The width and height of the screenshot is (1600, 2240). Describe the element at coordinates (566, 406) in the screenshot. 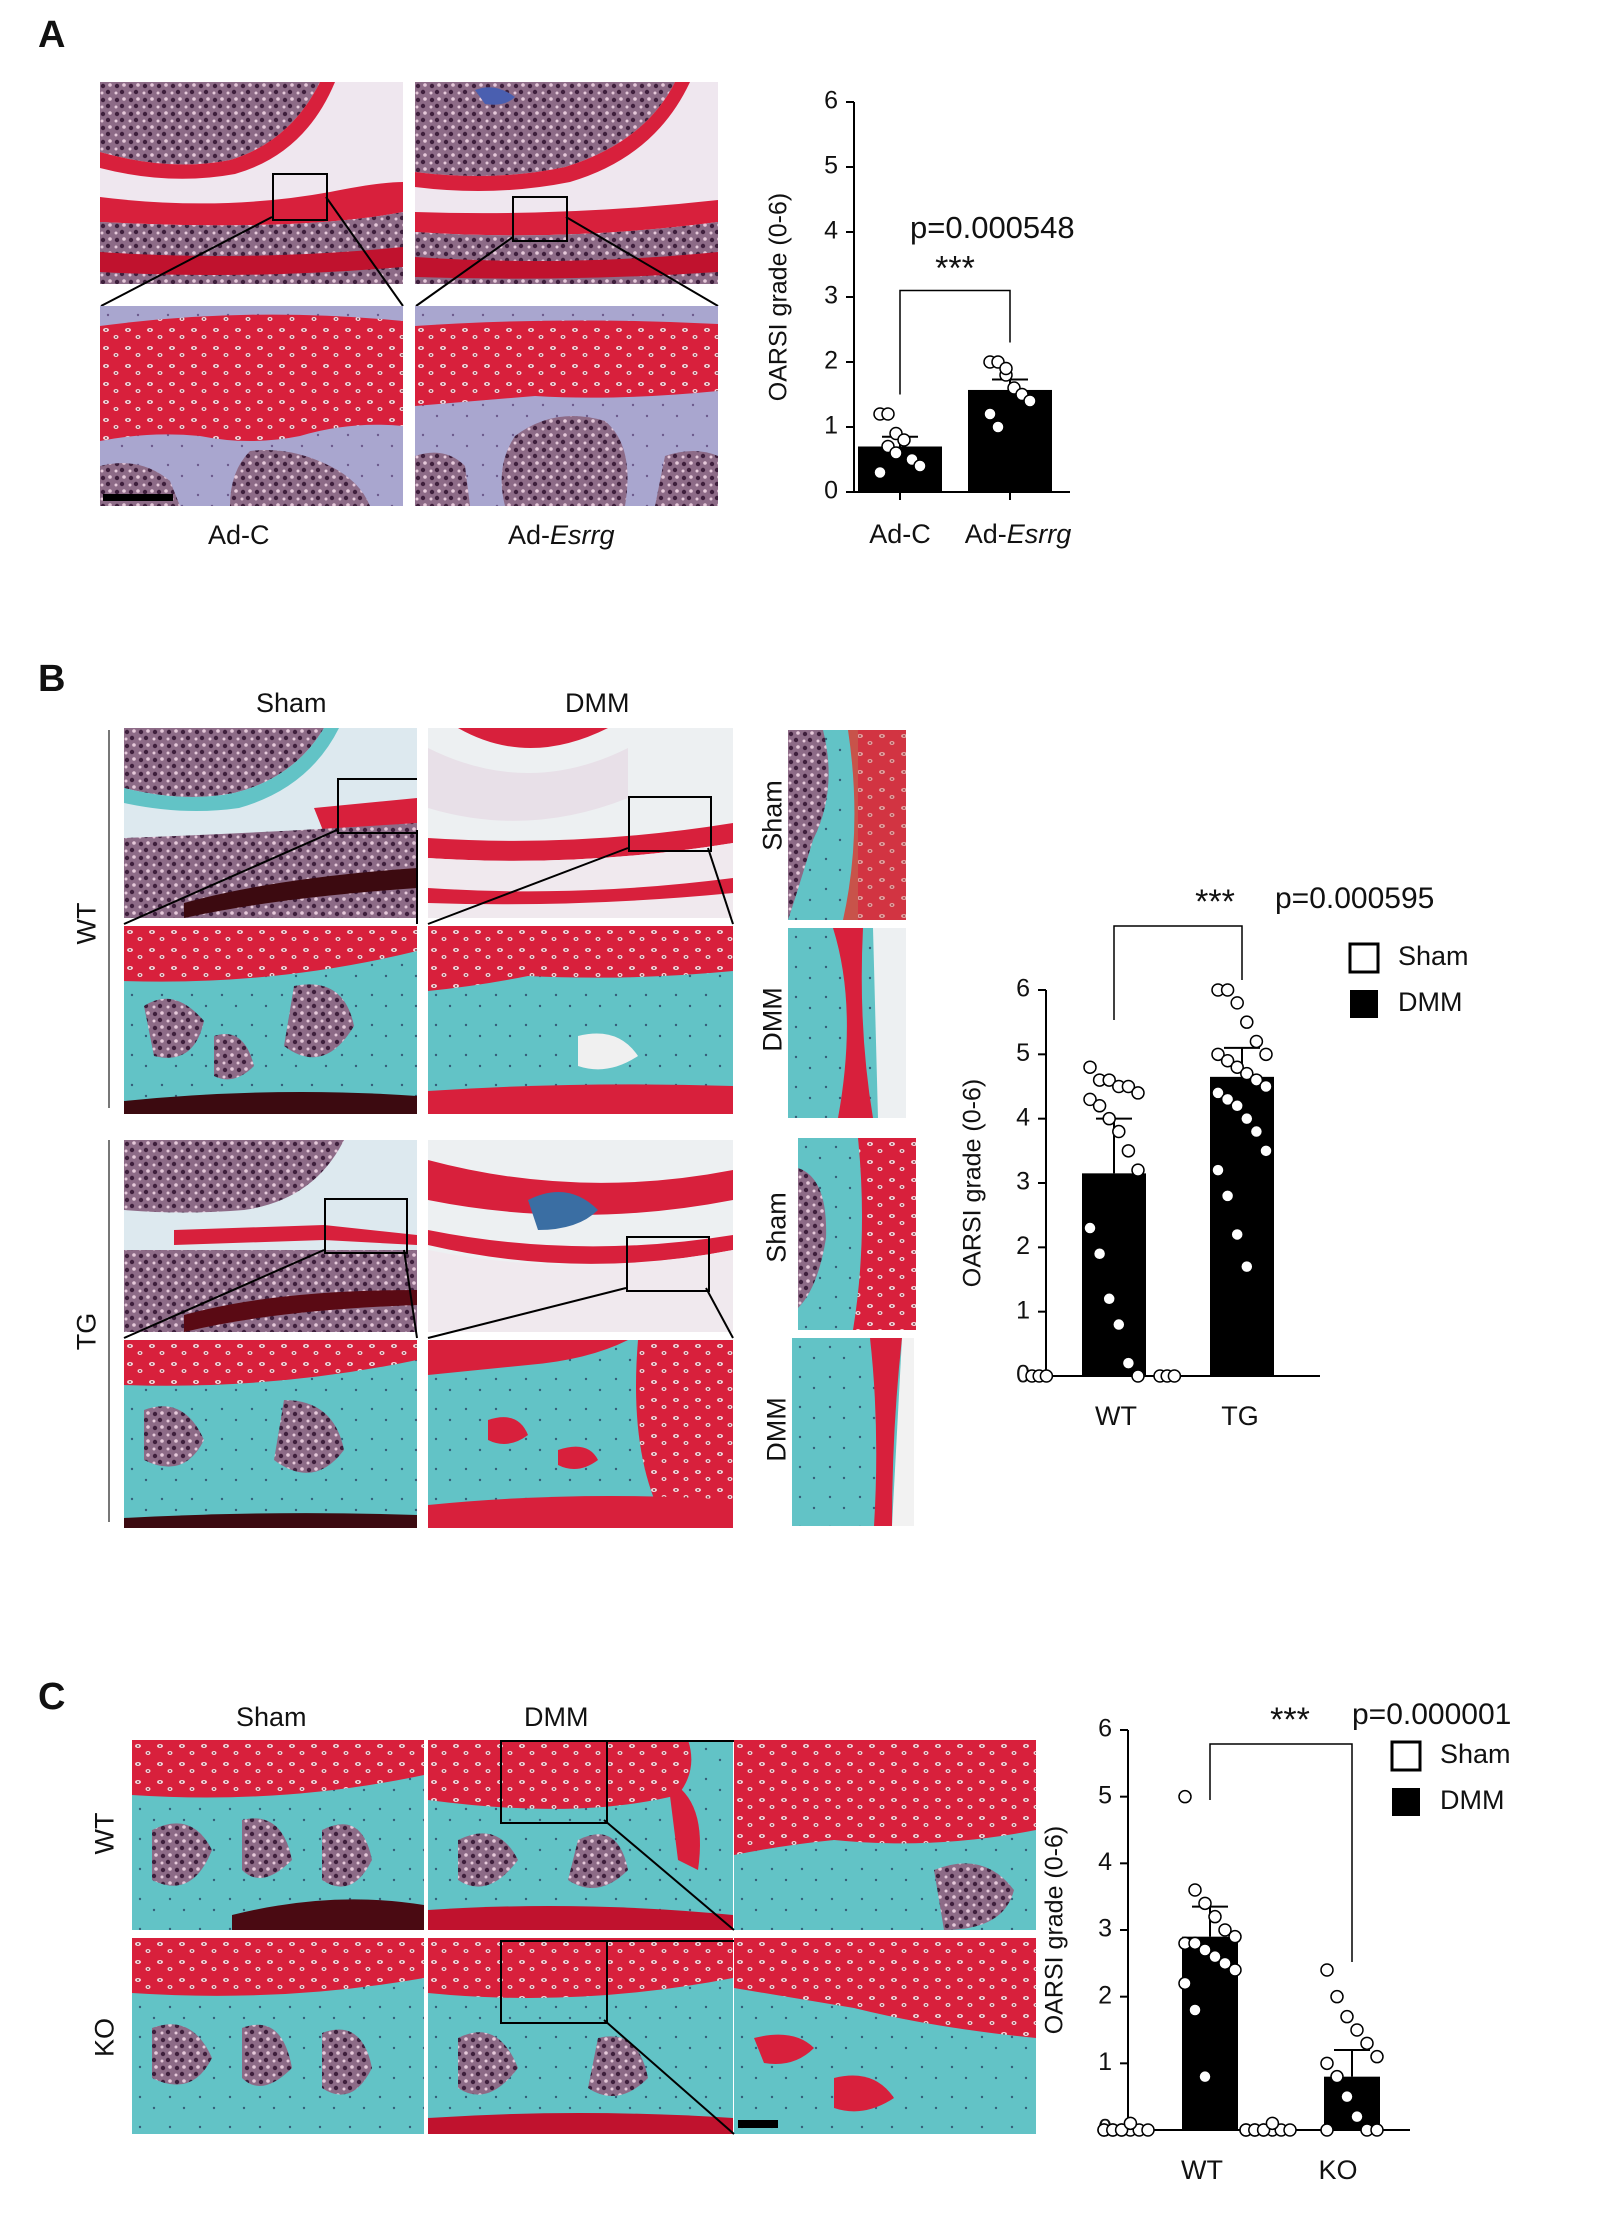

I see `micrograph-a-ad-esrrg-zoom` at that location.